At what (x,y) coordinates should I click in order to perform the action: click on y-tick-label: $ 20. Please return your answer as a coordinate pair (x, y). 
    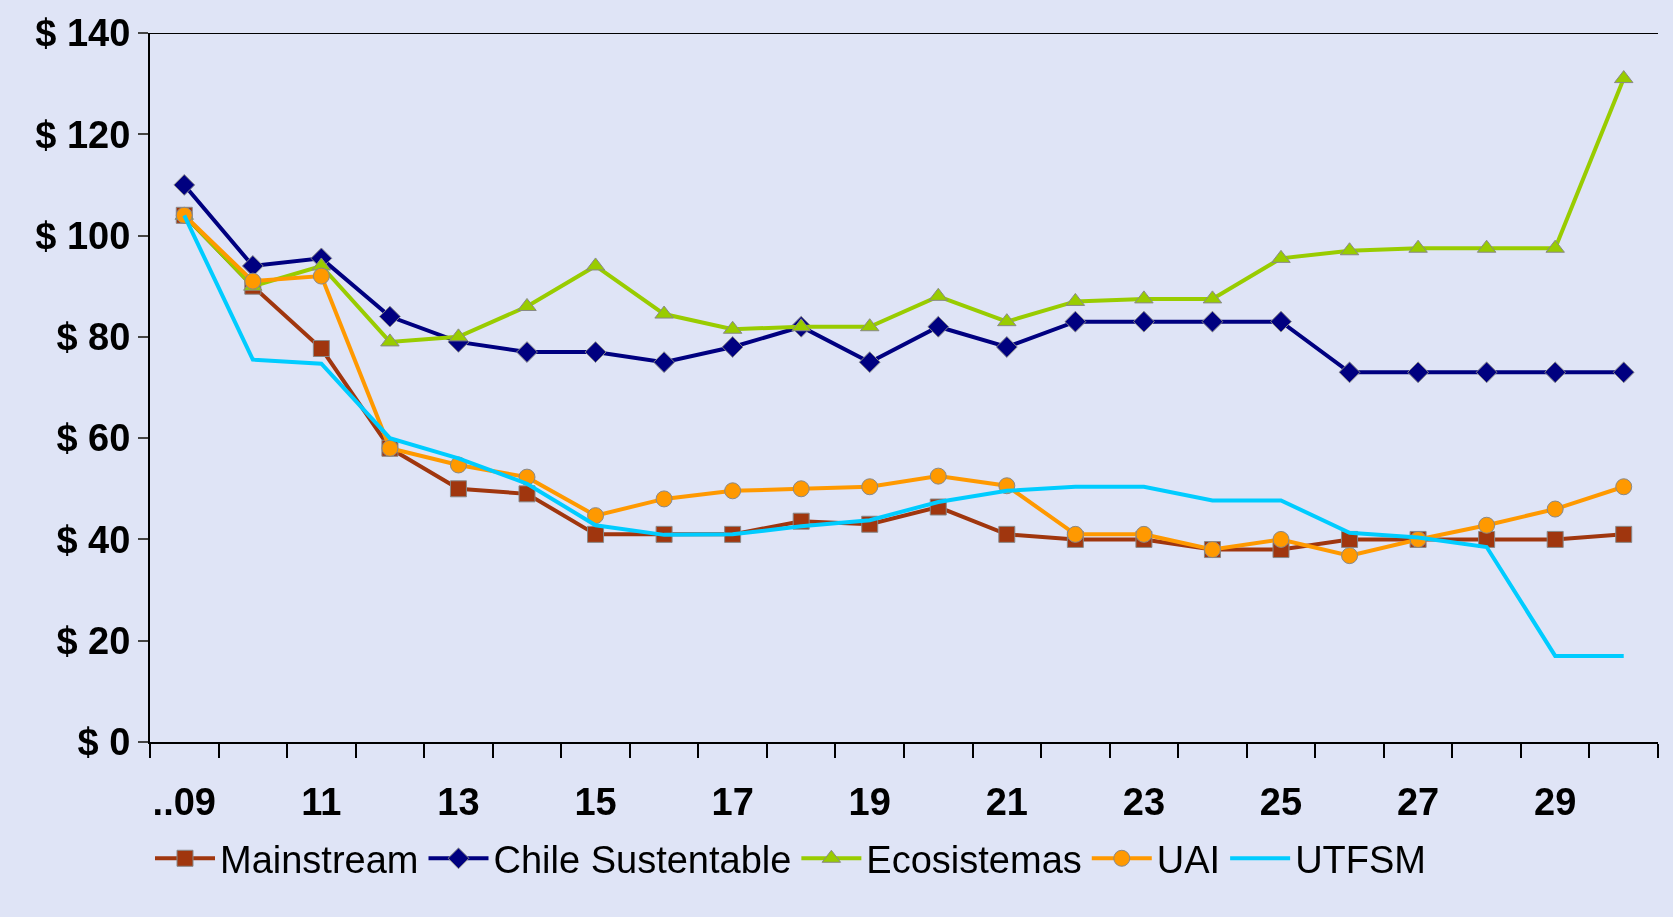
    Looking at the image, I should click on (93, 641).